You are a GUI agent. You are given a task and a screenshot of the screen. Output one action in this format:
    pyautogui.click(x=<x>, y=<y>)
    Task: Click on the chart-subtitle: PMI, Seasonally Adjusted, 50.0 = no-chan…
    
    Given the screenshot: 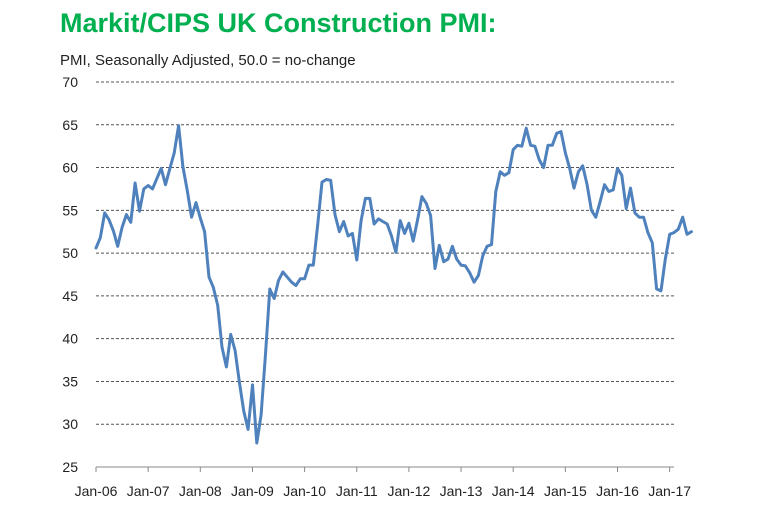 What is the action you would take?
    pyautogui.click(x=208, y=60)
    